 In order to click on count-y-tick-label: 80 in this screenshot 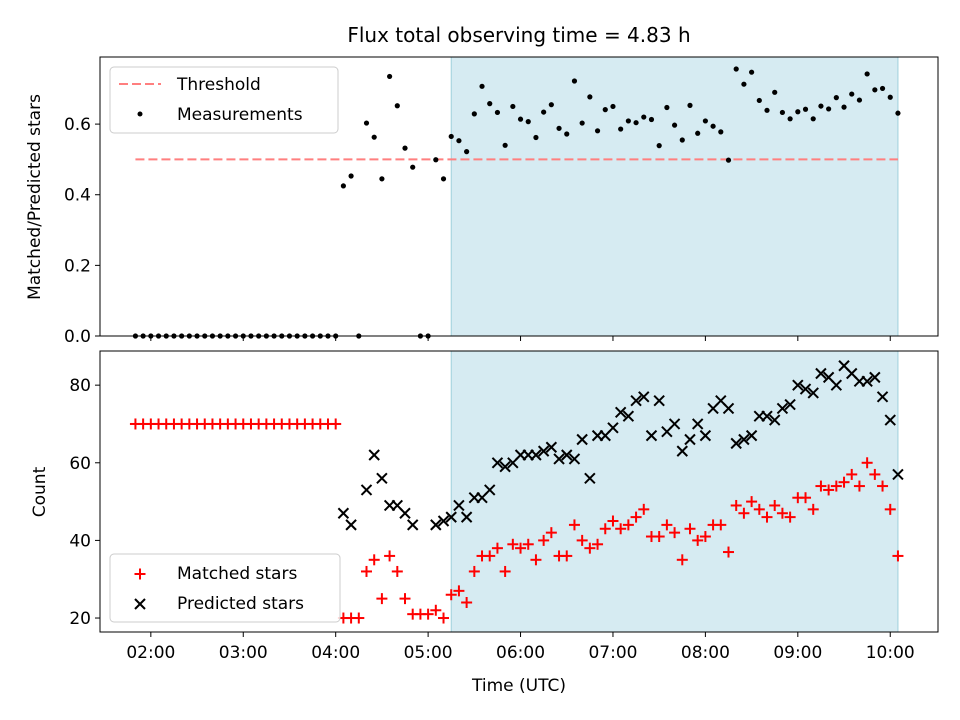, I will do `click(80, 386)`.